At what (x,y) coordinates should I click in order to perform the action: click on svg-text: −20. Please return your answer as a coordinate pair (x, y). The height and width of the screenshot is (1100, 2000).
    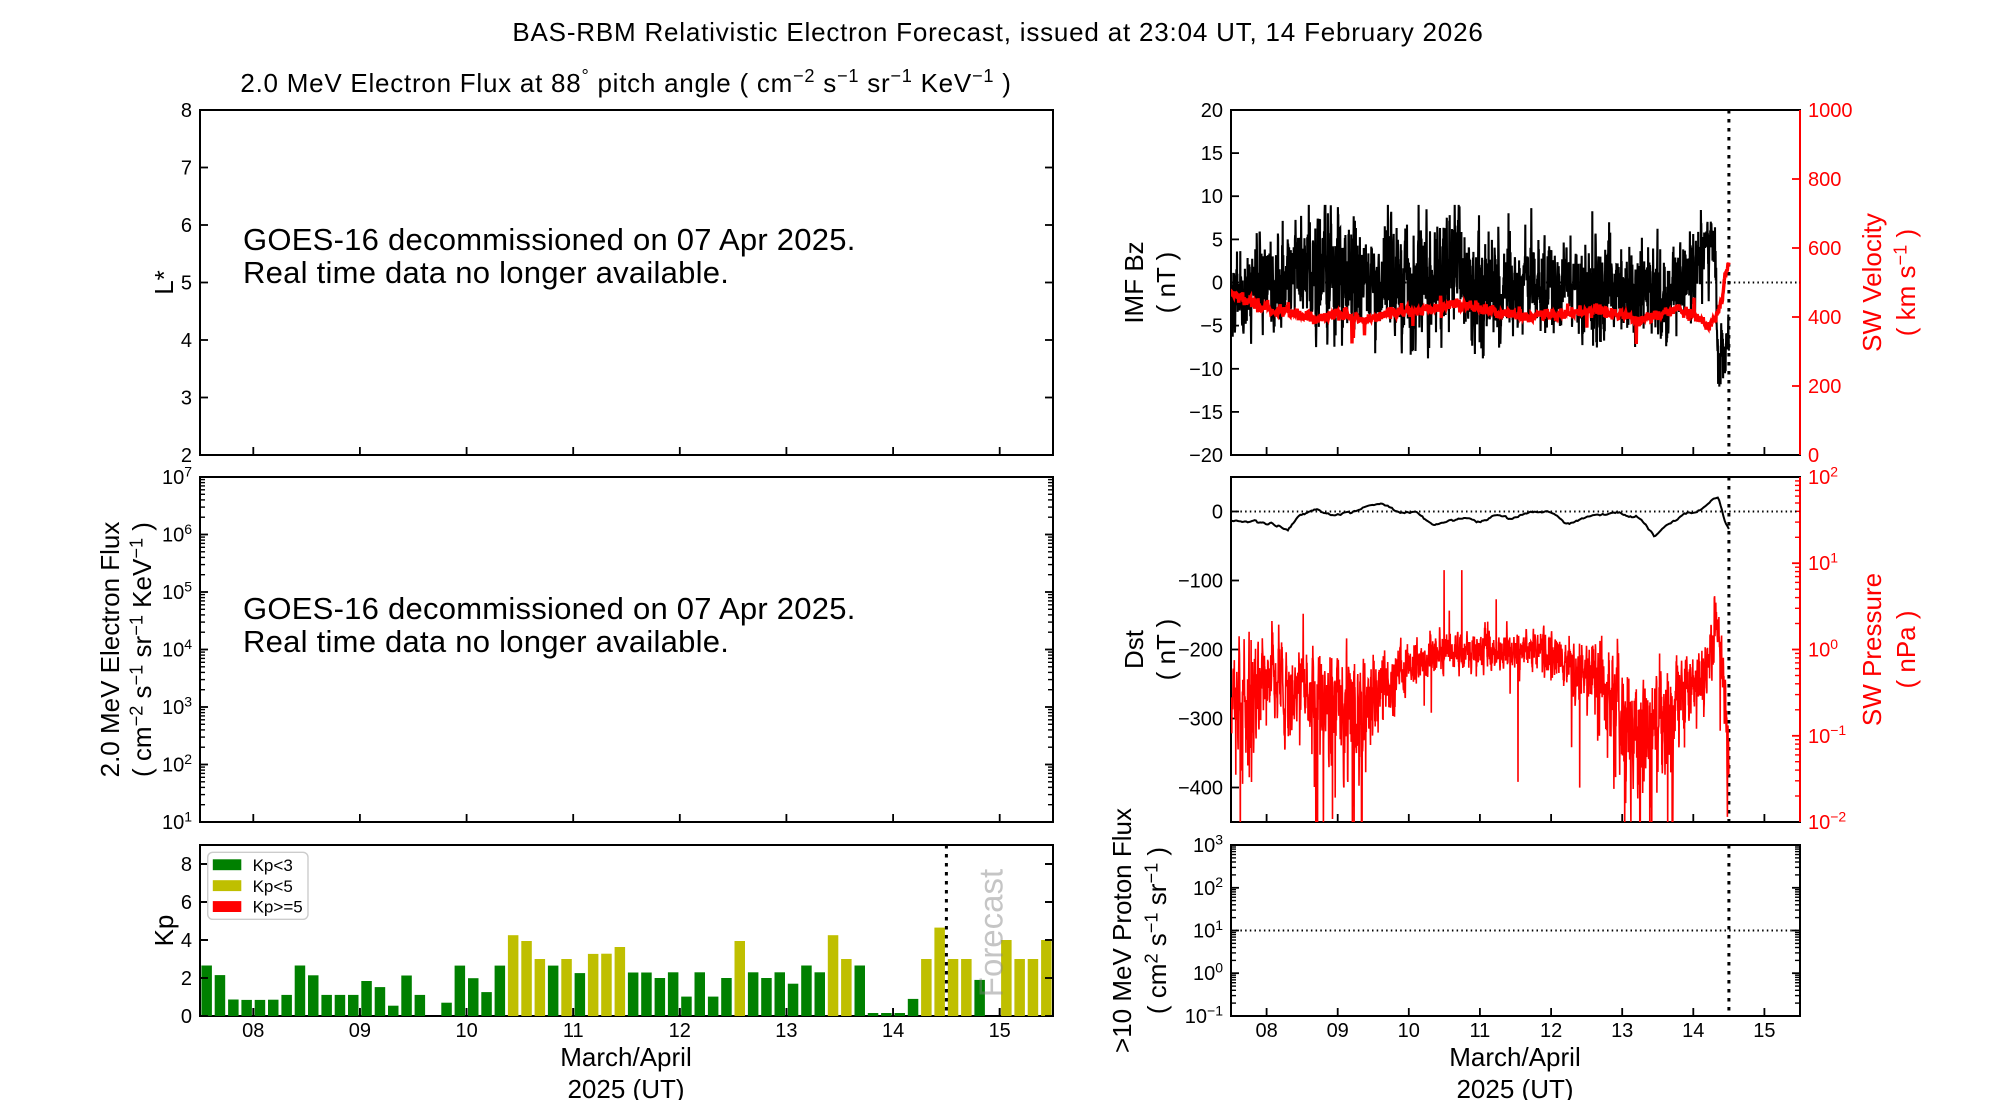
    Looking at the image, I should click on (1206, 456).